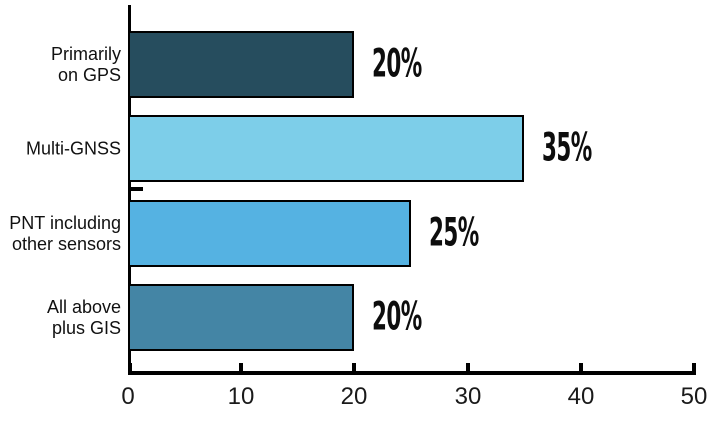 Image resolution: width=720 pixels, height=429 pixels. I want to click on category-label-line: on GPS, so click(89, 74).